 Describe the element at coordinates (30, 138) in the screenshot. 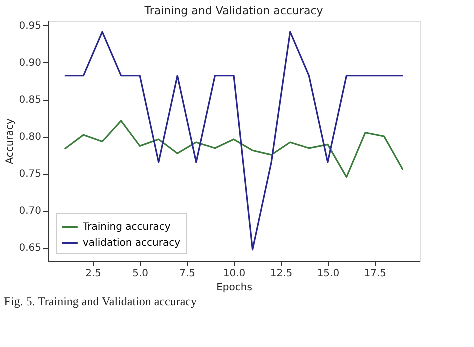

I see `y-tick-label: 0.80` at that location.